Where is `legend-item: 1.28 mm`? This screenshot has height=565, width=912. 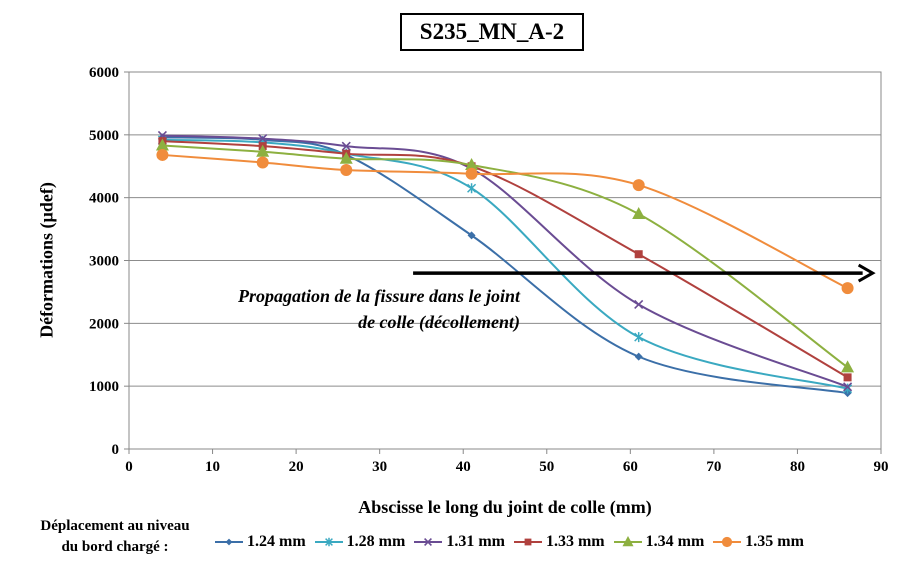 legend-item: 1.28 mm is located at coordinates (360, 542).